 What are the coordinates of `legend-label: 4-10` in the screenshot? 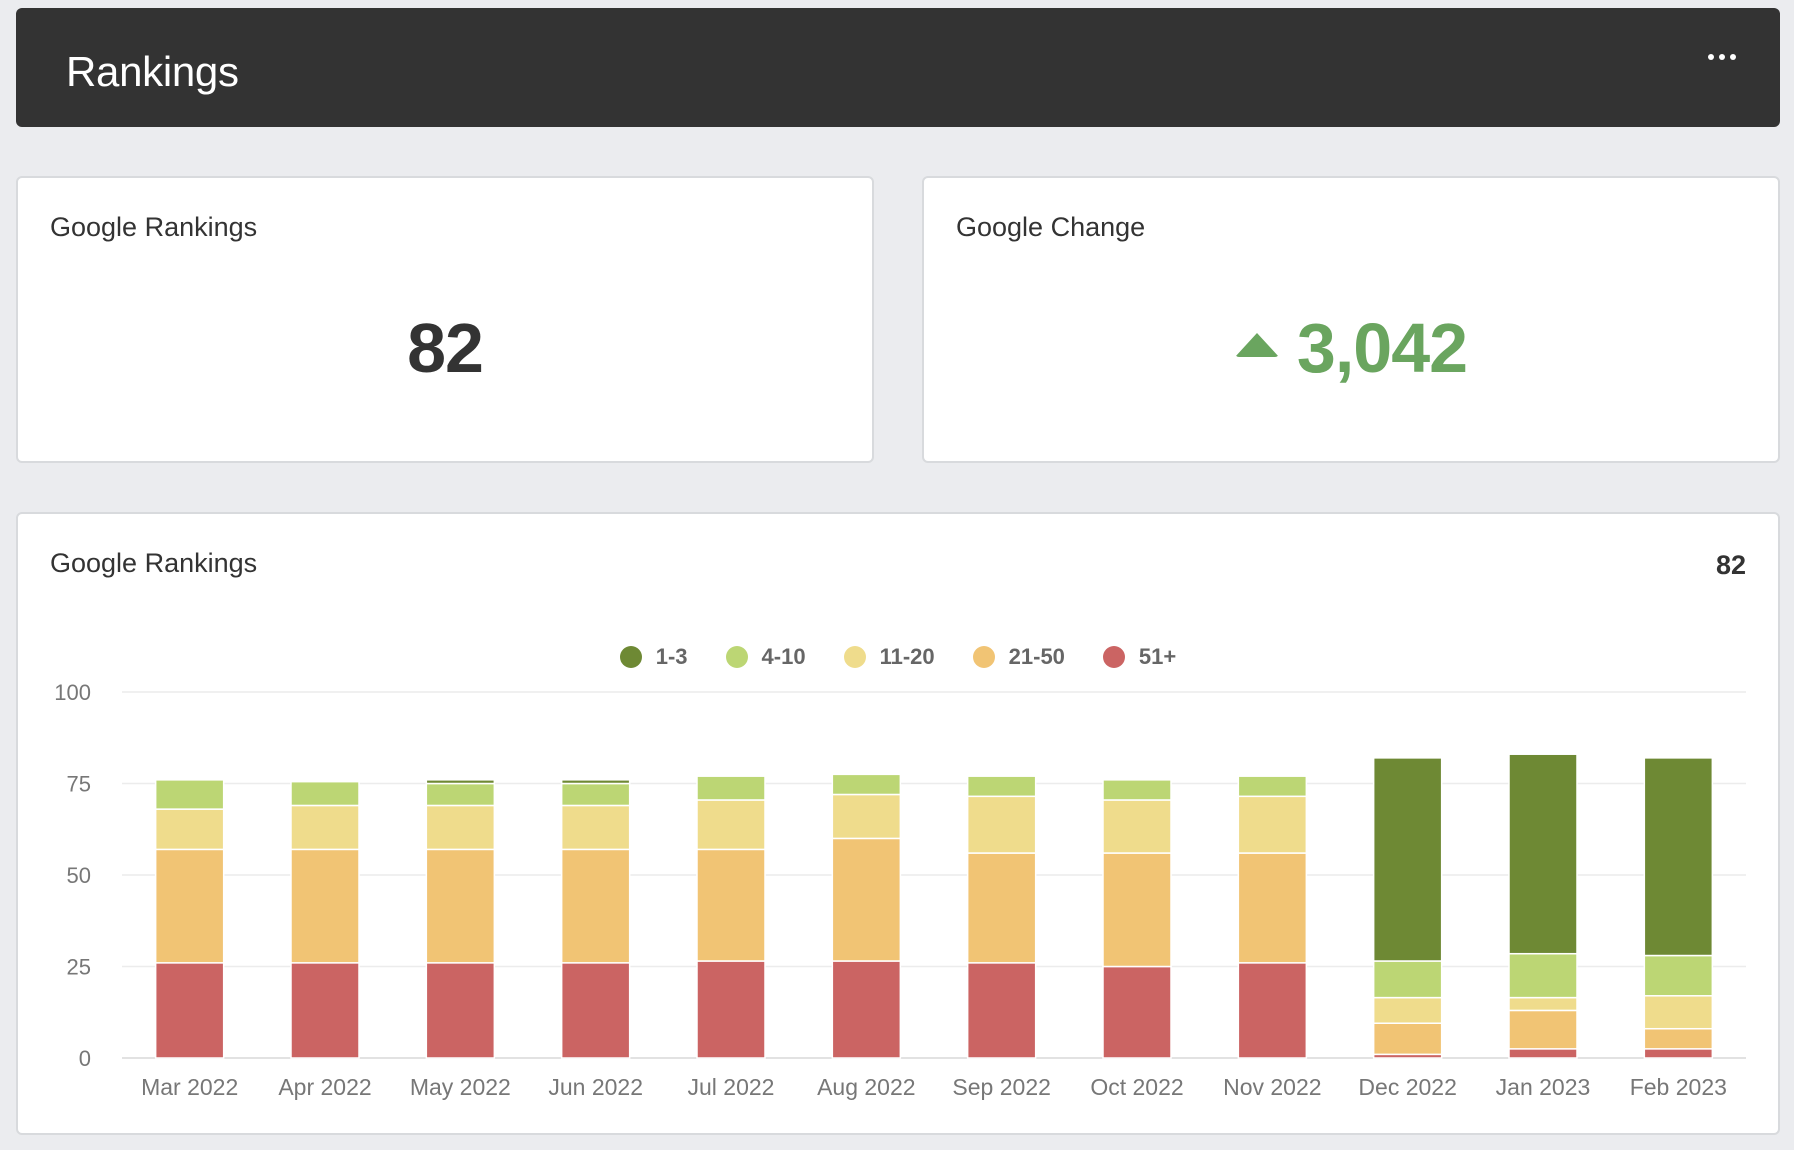 It's located at (783, 656).